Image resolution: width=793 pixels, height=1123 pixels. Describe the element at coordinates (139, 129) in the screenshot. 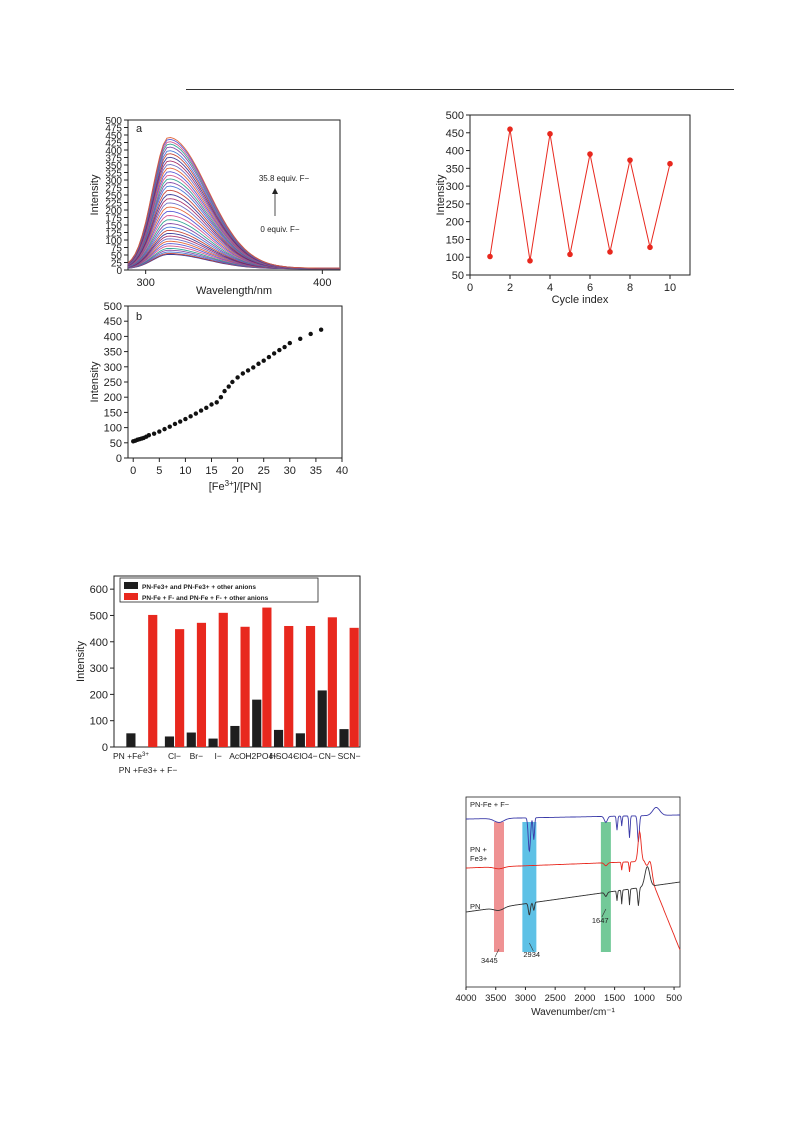

I see `panel-label: a` at that location.